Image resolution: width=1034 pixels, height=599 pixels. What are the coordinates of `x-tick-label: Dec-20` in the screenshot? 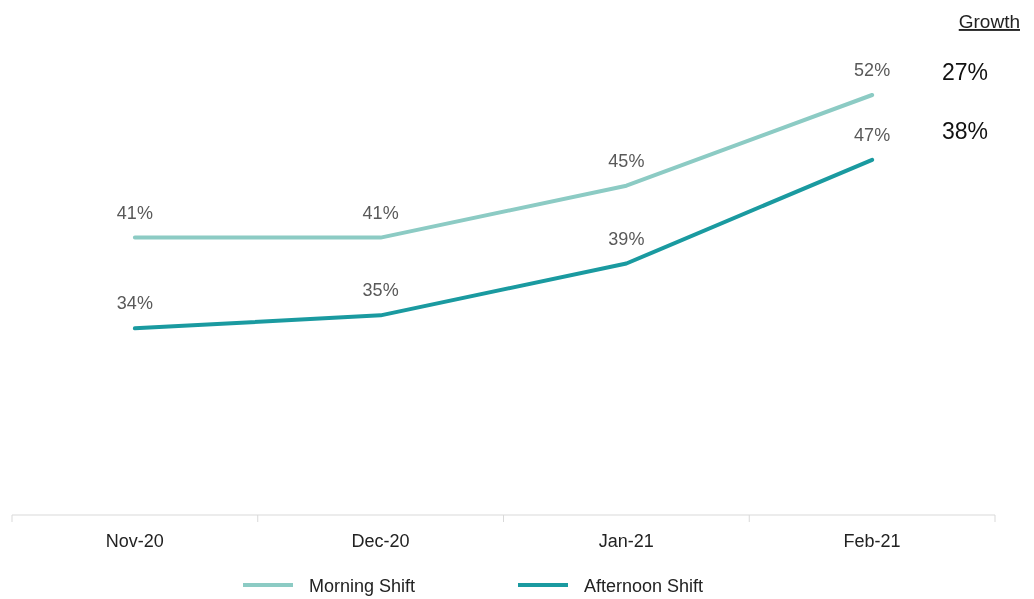 It's located at (380, 541).